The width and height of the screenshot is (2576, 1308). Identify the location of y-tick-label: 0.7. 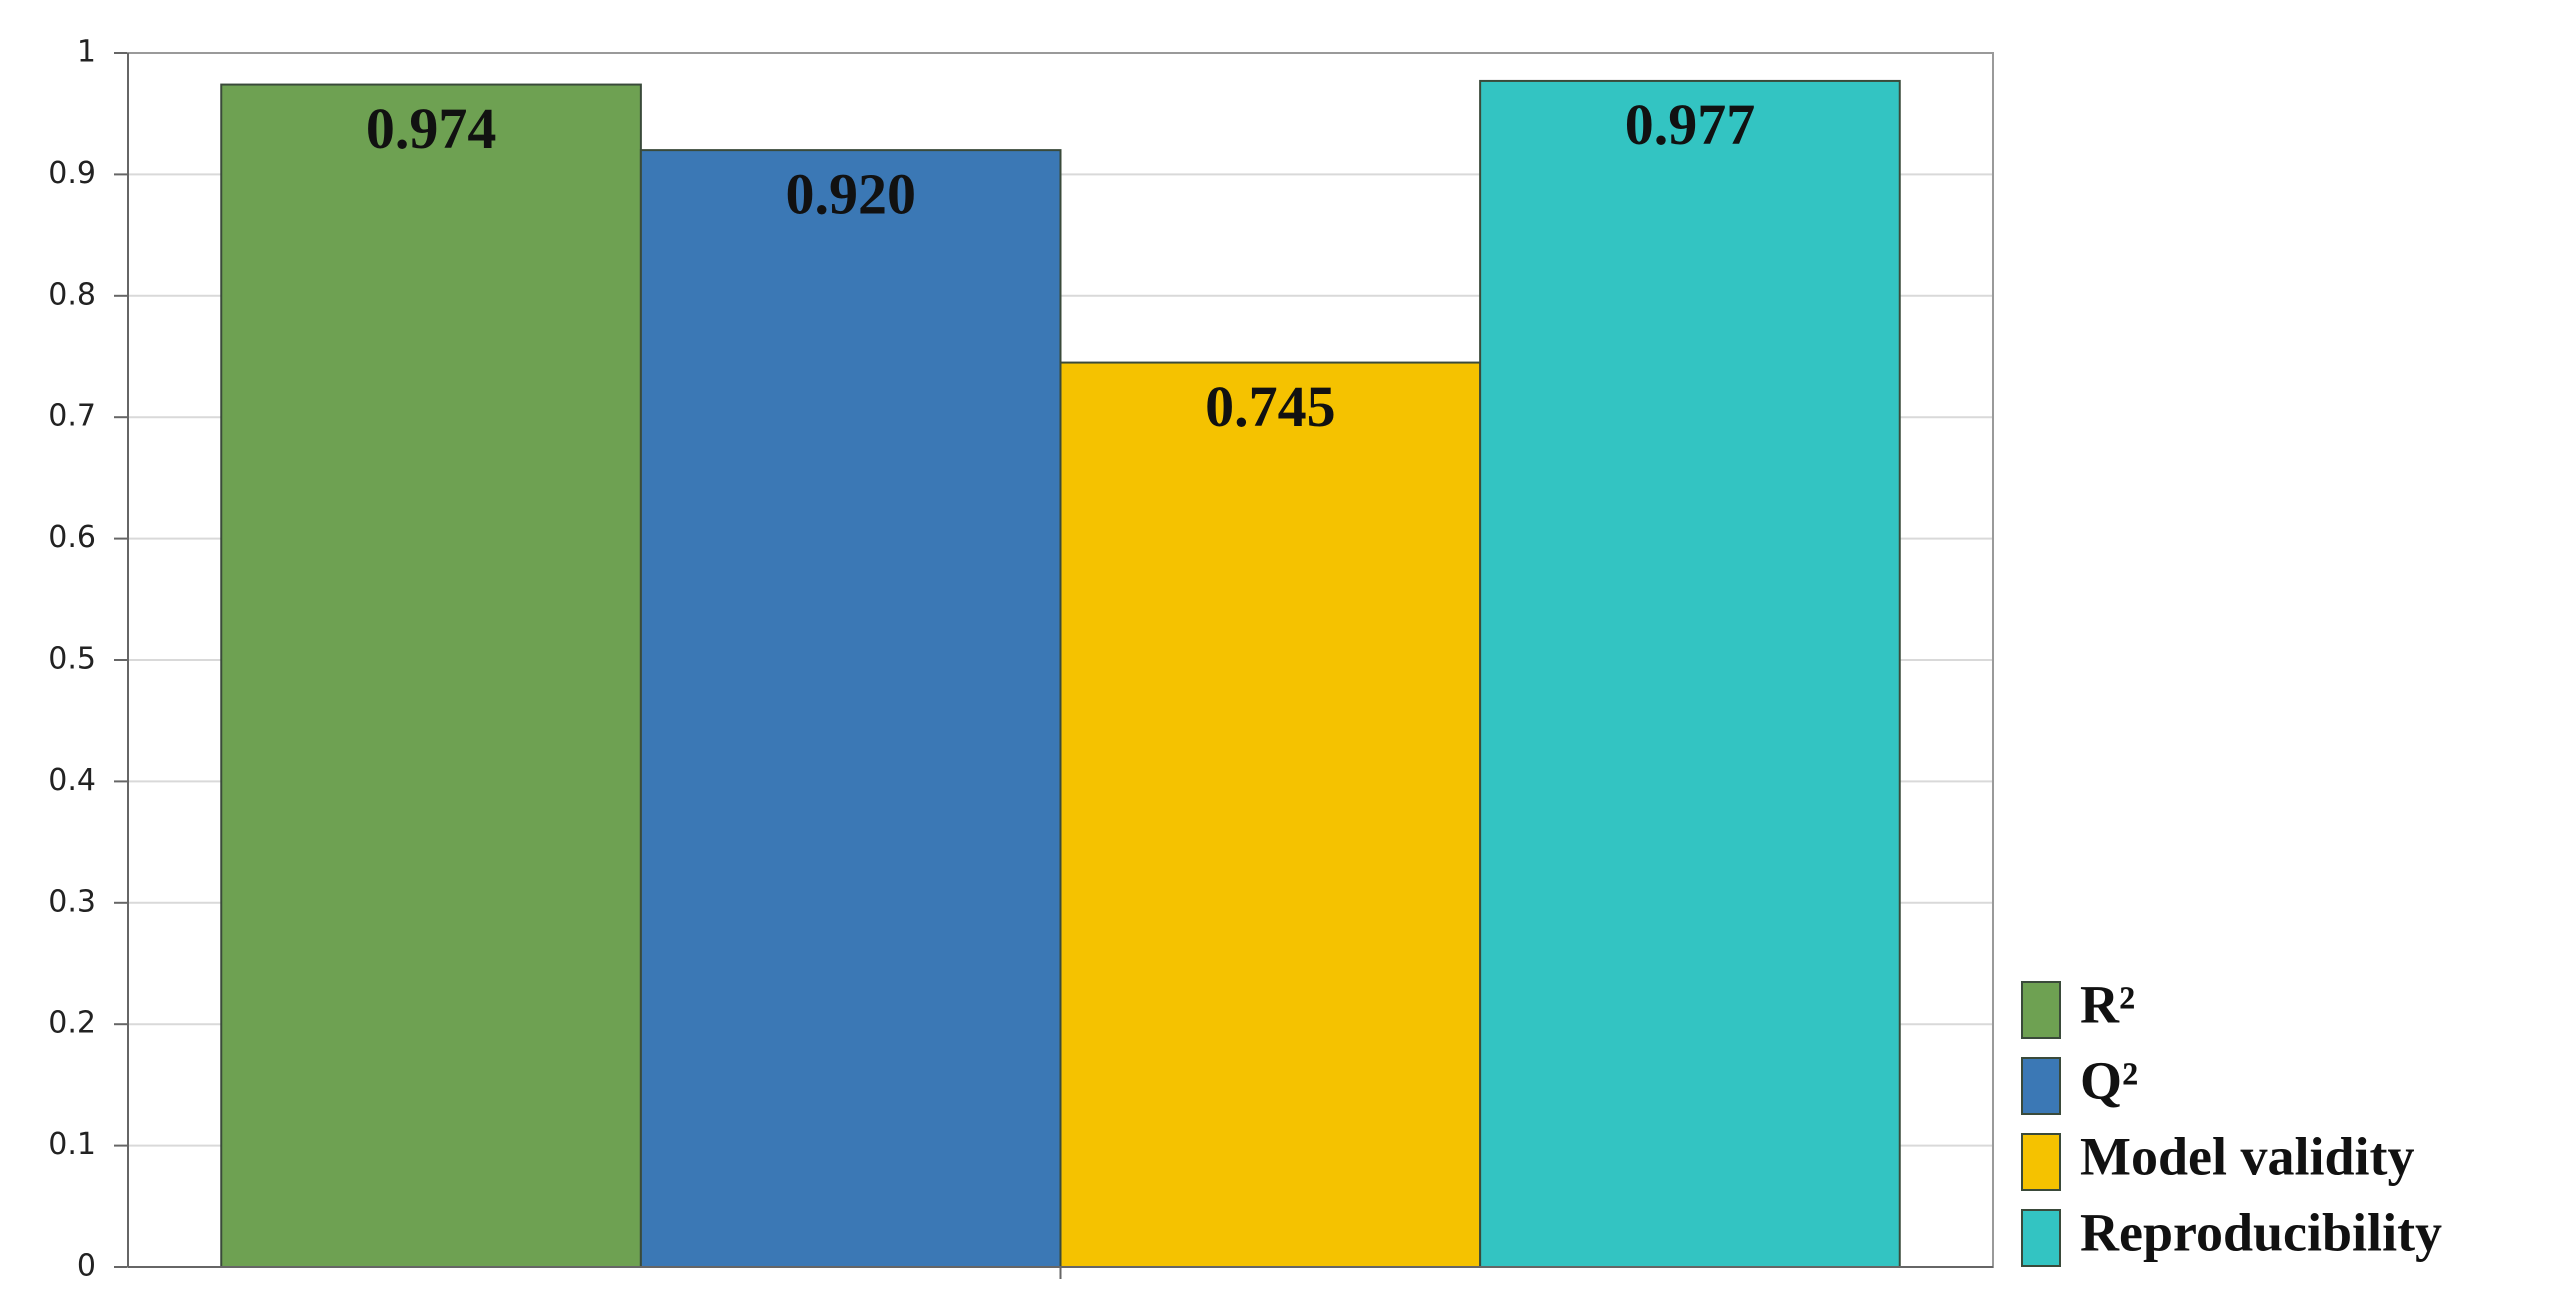
(72, 416).